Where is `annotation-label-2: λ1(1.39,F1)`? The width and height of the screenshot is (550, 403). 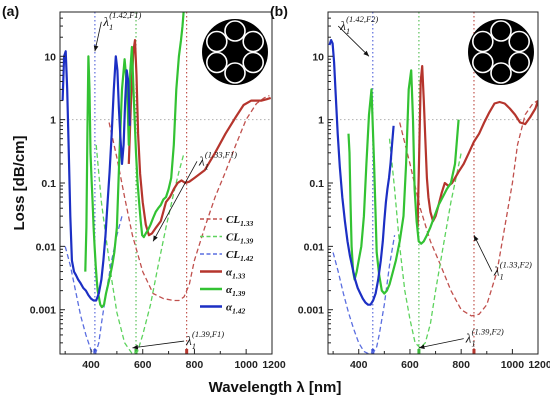
annotation-label-2: λ1(1.39,F1) is located at coordinates (204, 340).